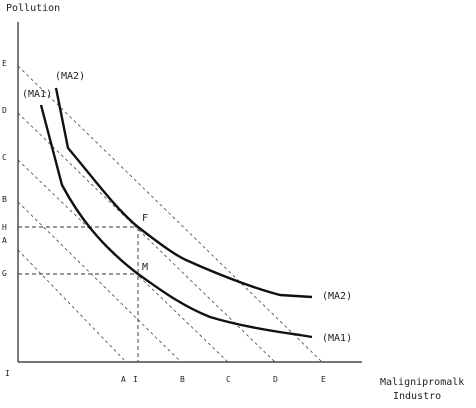 The height and width of the screenshot is (408, 476). I want to click on iso-line-a, so click(72, 306).